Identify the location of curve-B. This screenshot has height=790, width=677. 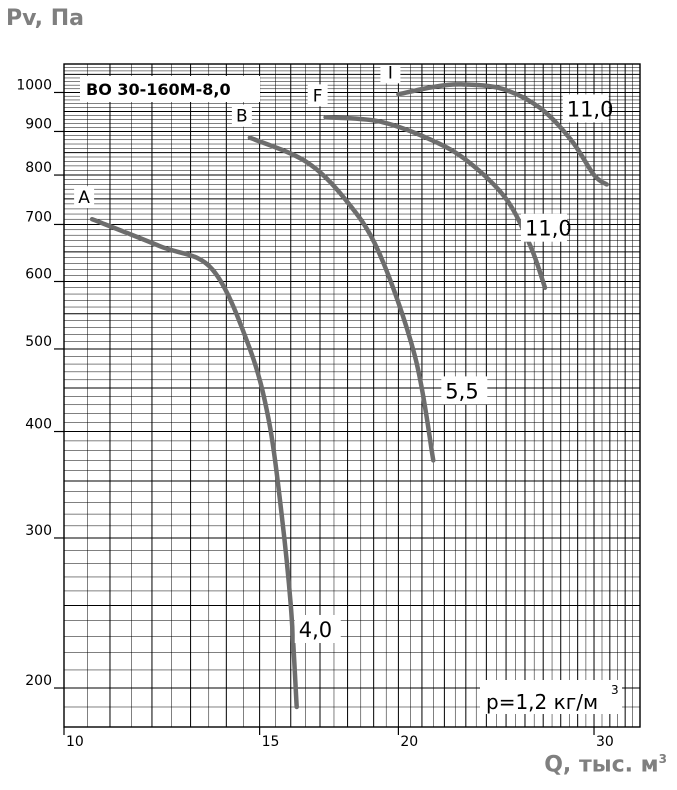
(341, 299).